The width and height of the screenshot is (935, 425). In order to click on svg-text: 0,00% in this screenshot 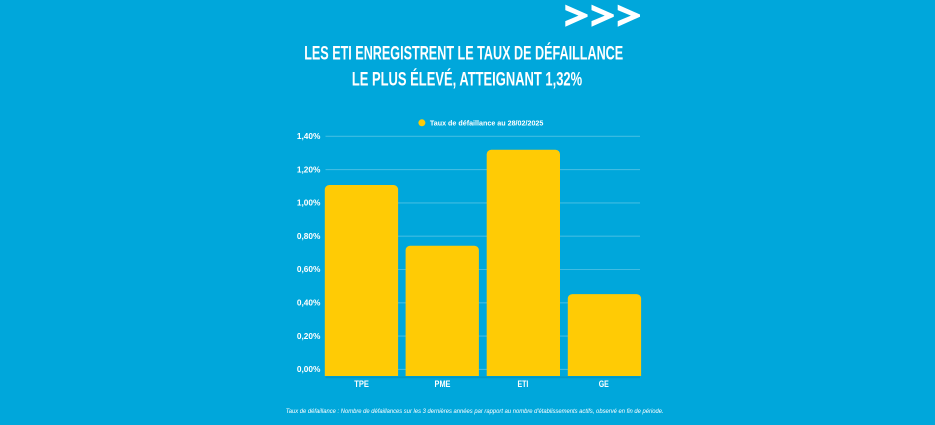, I will do `click(309, 369)`.